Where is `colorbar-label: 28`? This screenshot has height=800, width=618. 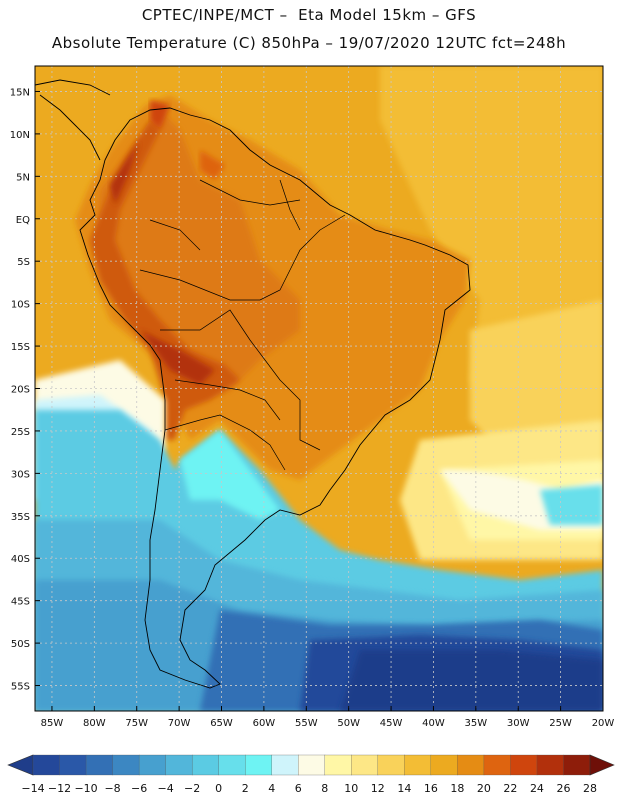 colorbar-label: 28 is located at coordinates (590, 788).